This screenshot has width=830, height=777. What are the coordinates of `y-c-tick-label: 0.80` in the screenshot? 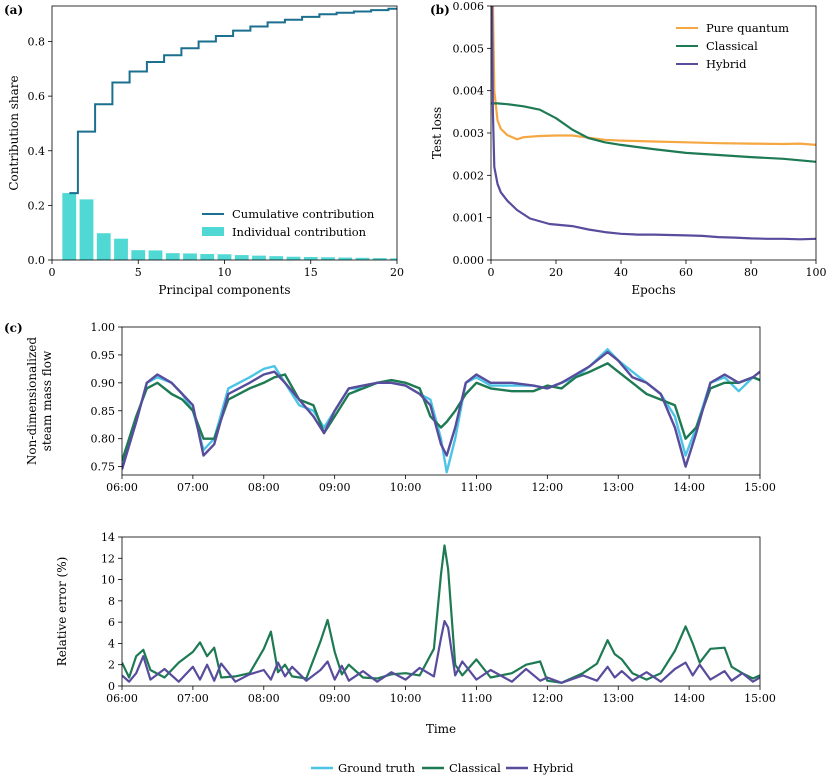 It's located at (103, 439).